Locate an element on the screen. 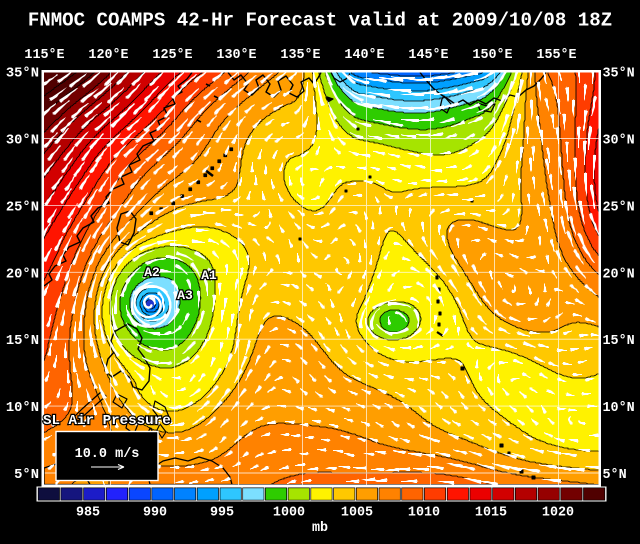 This screenshot has height=544, width=640. svg-text: 150°E is located at coordinates (492, 55).